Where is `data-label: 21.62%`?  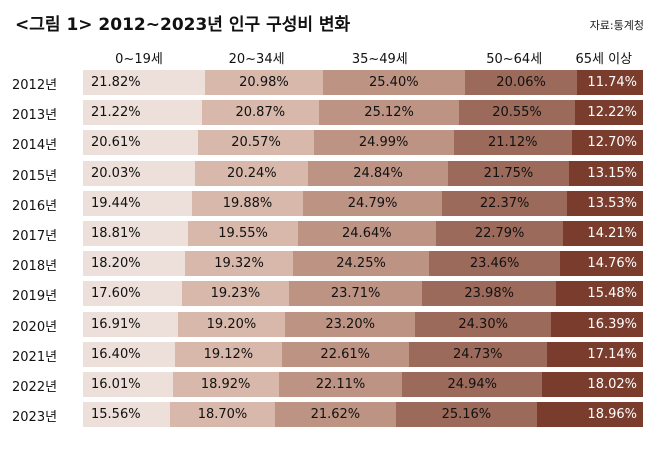
data-label: 21.62% is located at coordinates (335, 415).